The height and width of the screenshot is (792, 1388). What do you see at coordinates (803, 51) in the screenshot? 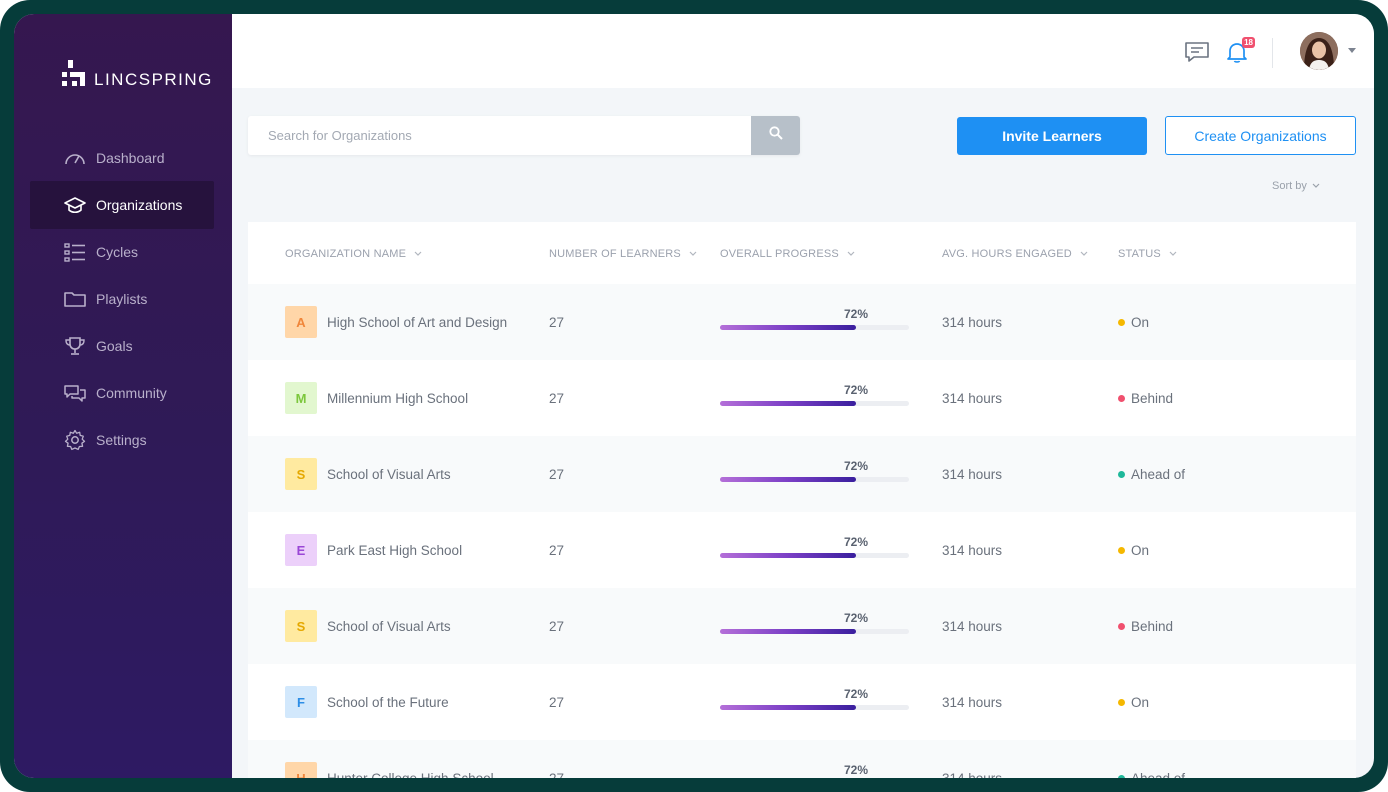
I see `top-header: 18` at bounding box center [803, 51].